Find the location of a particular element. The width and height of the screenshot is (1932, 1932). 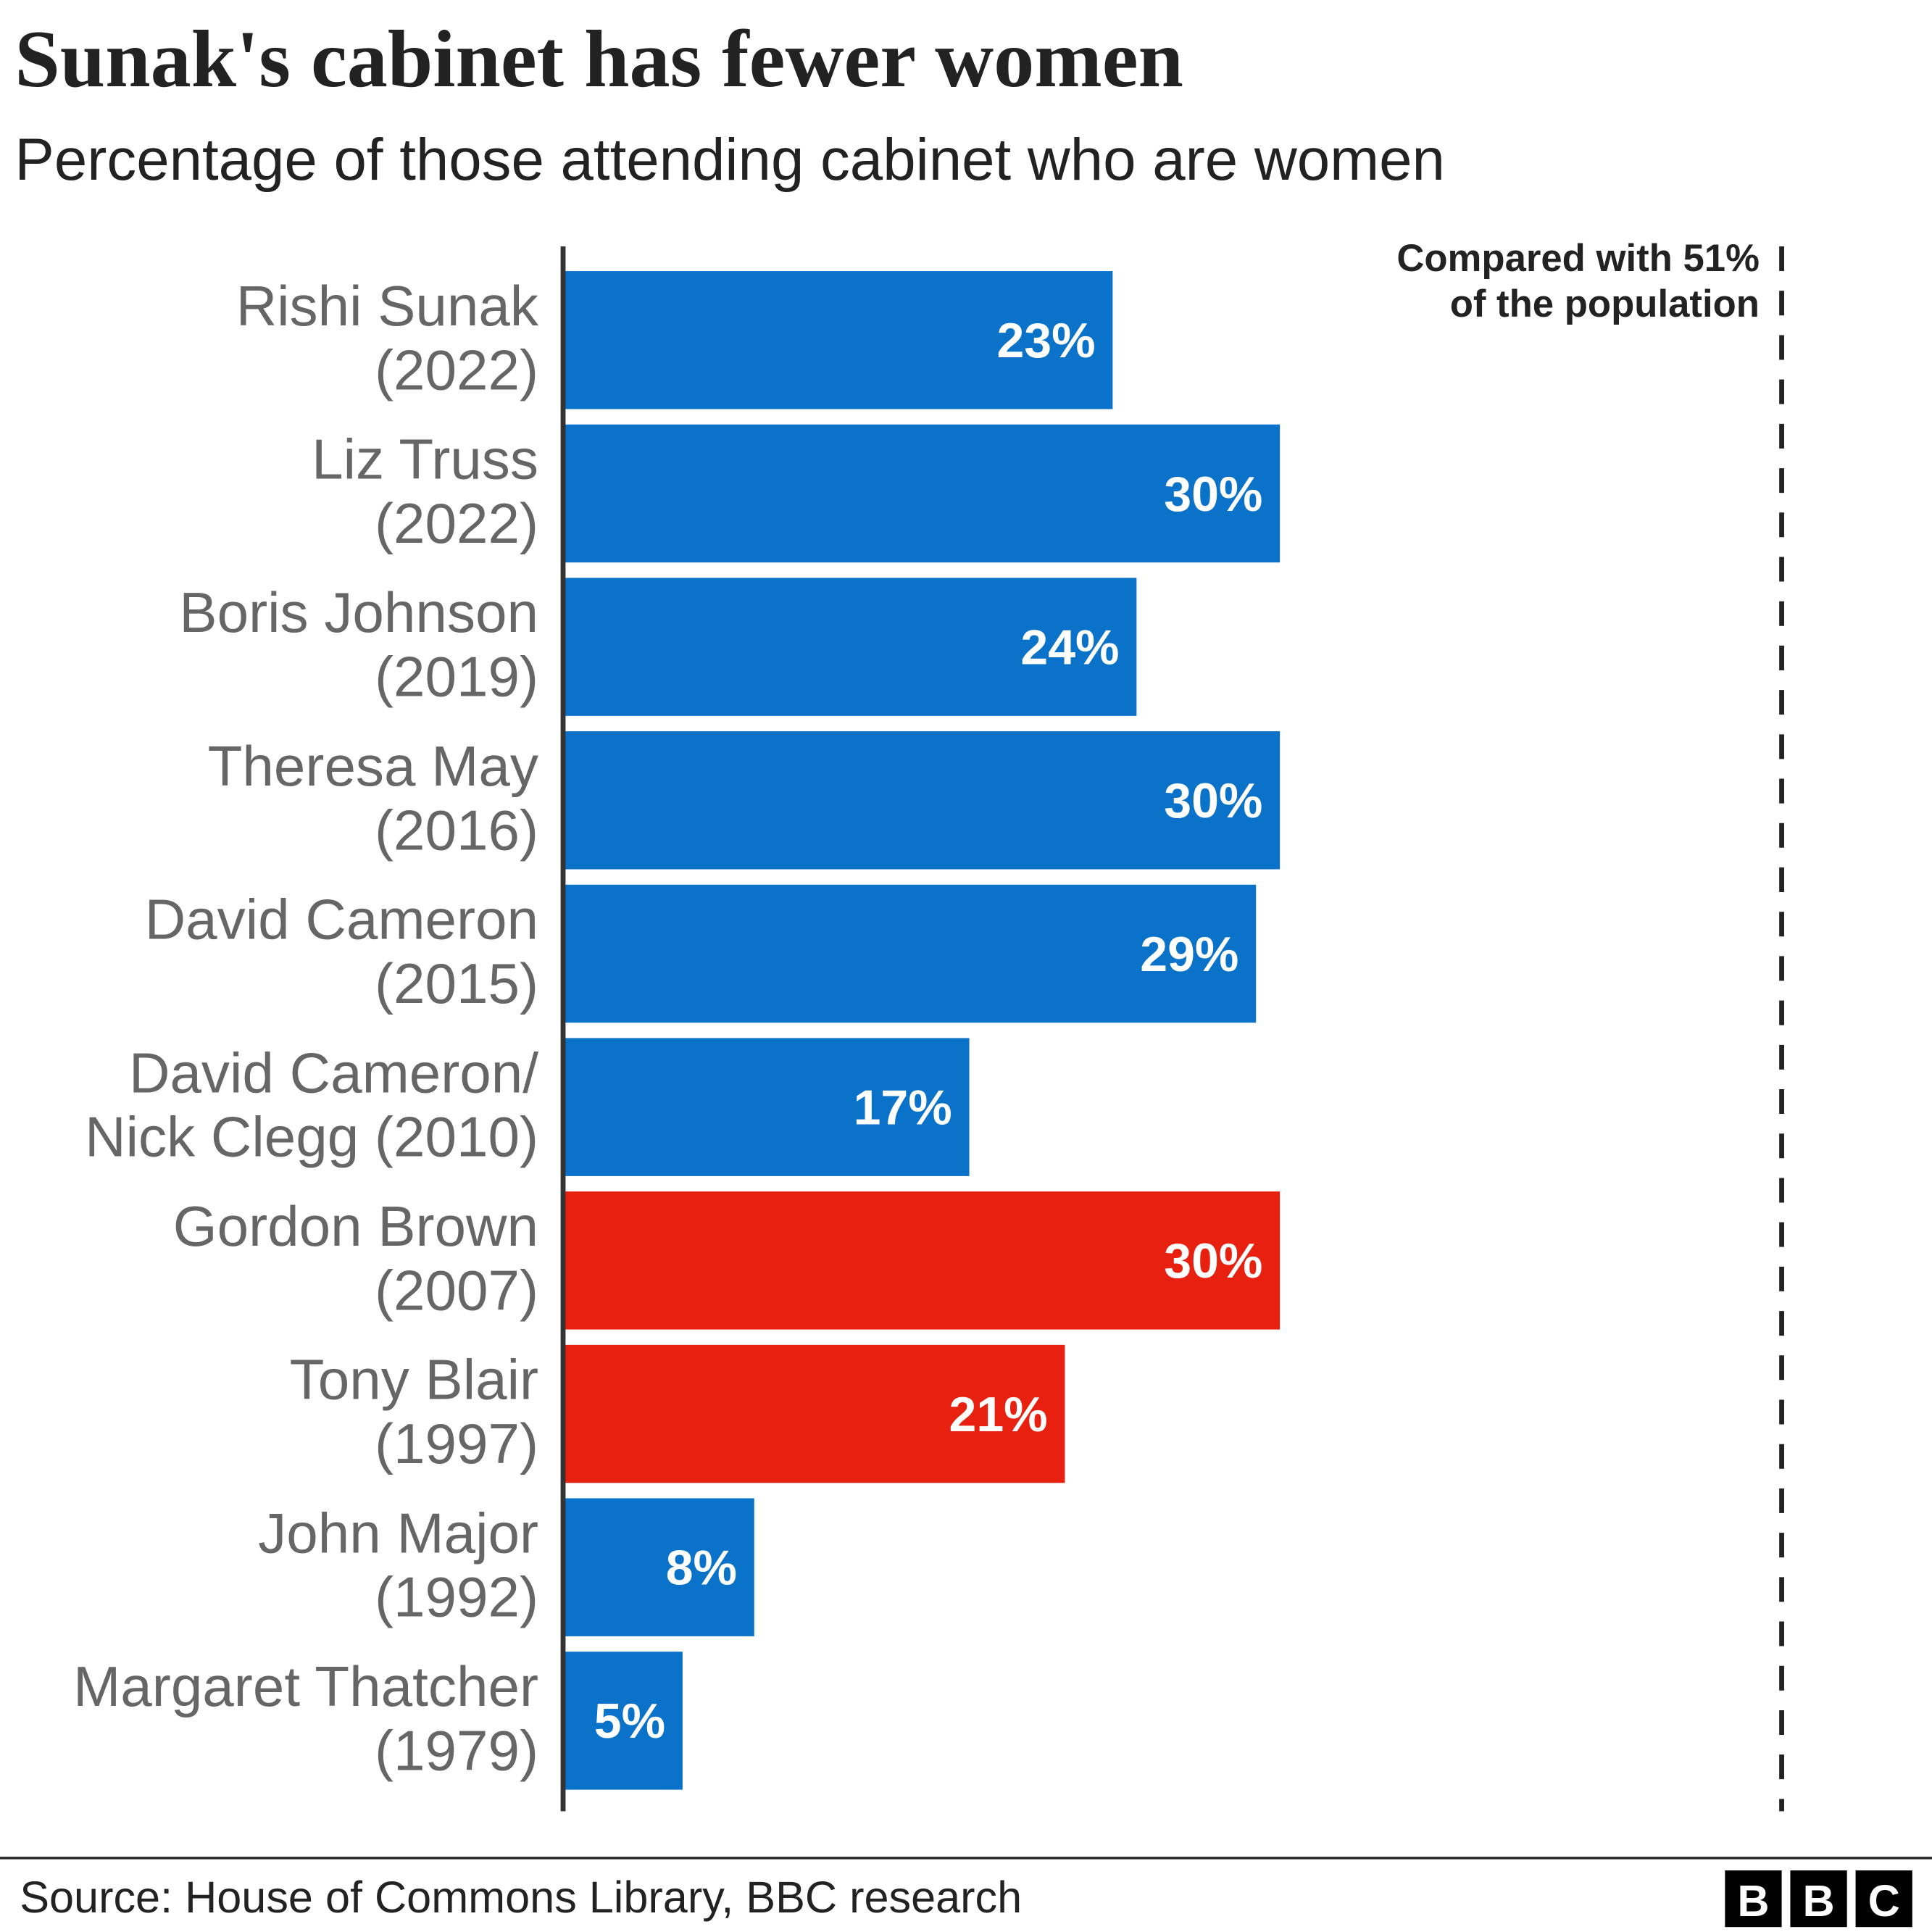

category-label: (2019) is located at coordinates (457, 677).